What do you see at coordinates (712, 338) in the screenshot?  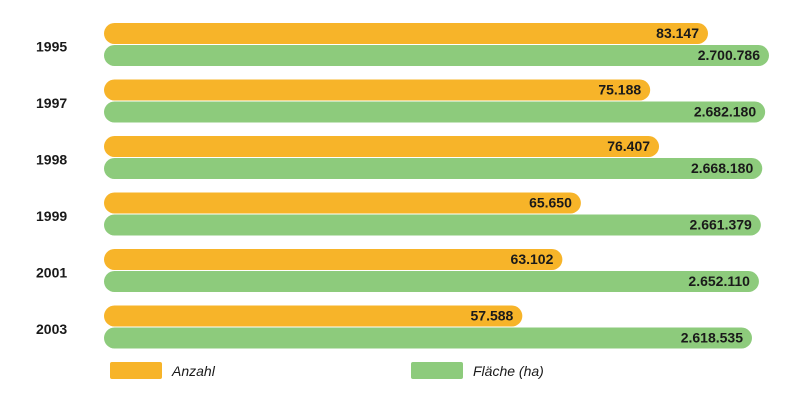 I see `value-label-flaeche: 2.618.535` at bounding box center [712, 338].